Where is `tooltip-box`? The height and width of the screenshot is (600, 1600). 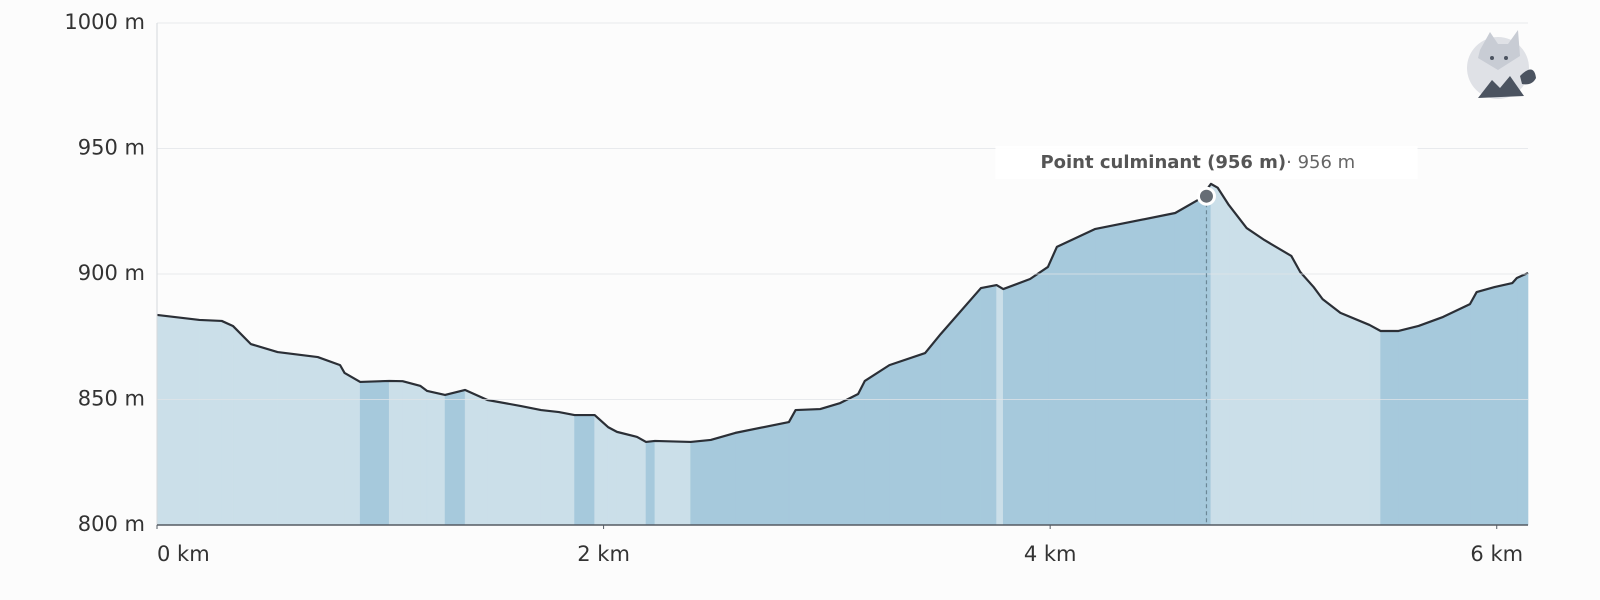
tooltip-box is located at coordinates (1206, 162).